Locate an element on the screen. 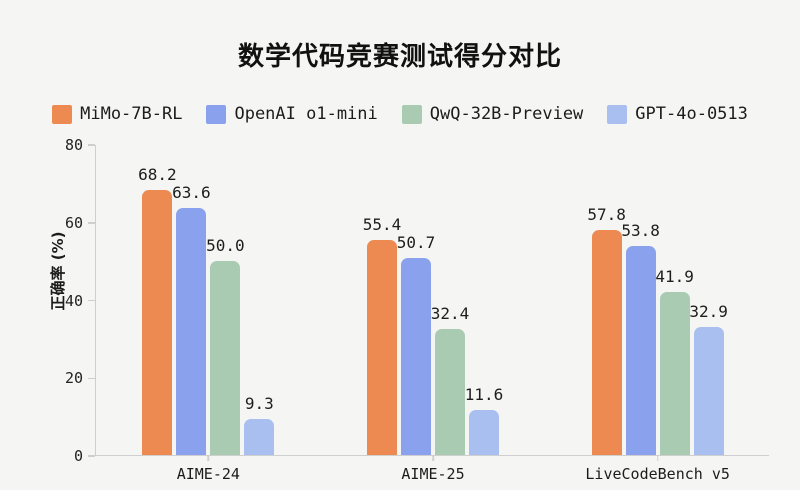  bar-value-label: 9.3 is located at coordinates (259, 403).